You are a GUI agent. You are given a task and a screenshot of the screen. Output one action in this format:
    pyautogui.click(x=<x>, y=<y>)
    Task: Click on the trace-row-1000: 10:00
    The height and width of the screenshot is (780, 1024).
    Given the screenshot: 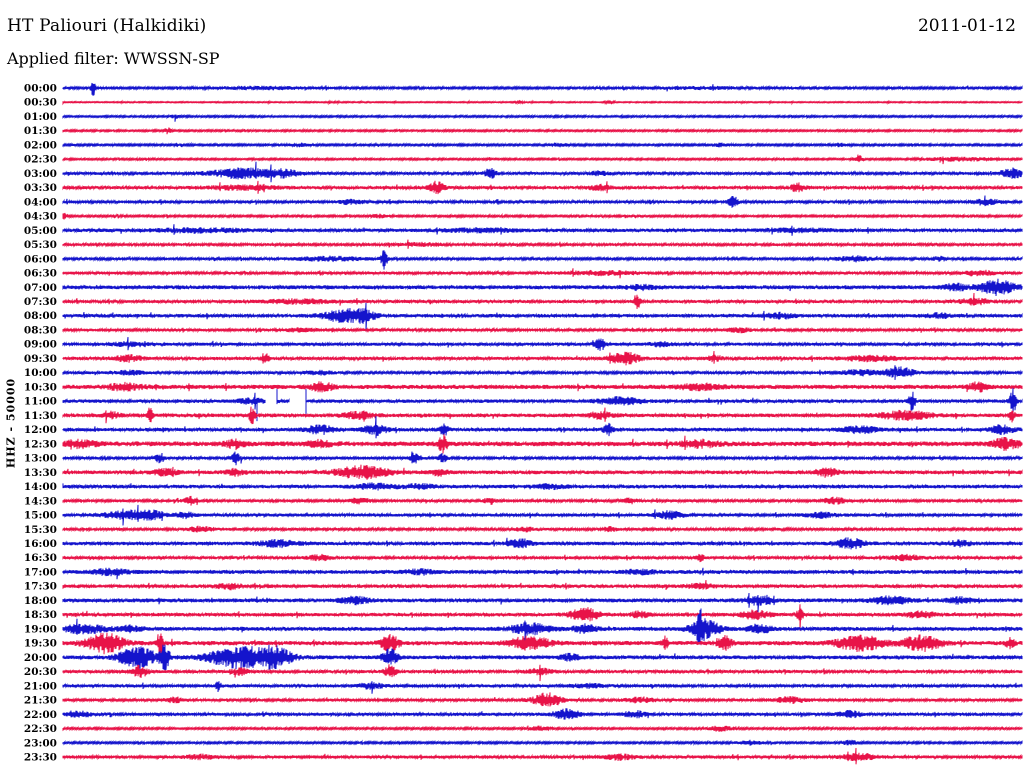 What is the action you would take?
    pyautogui.click(x=523, y=372)
    